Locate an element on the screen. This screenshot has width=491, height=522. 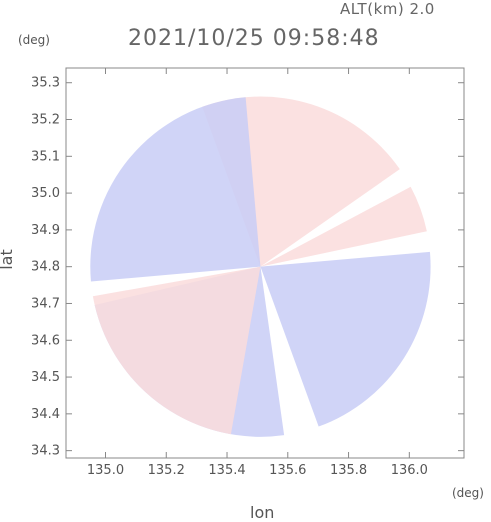
x-tick-label: 135.2 is located at coordinates (166, 470).